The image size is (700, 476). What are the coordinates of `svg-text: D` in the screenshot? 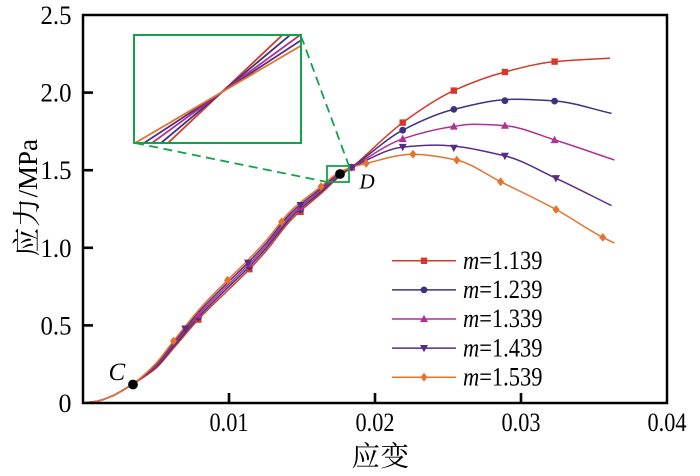 It's located at (367, 182).